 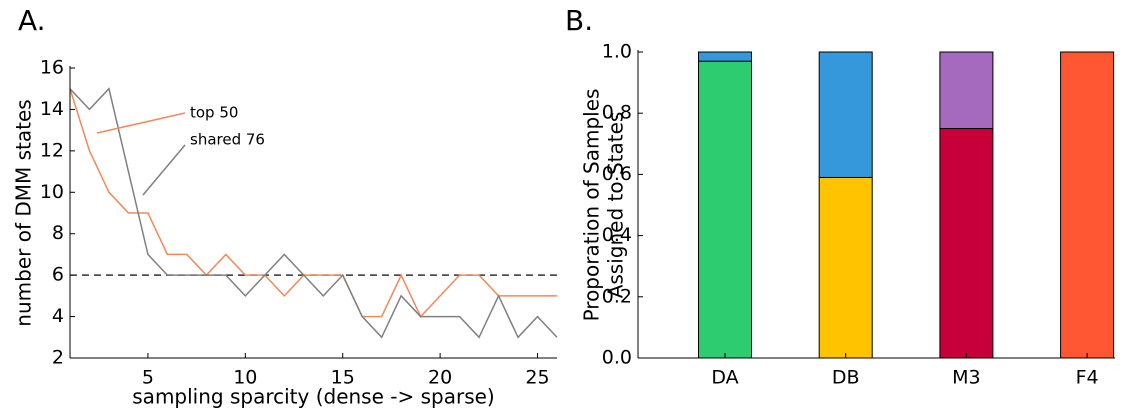 What do you see at coordinates (58, 358) in the screenshot?
I see `y-tick-label: 2` at bounding box center [58, 358].